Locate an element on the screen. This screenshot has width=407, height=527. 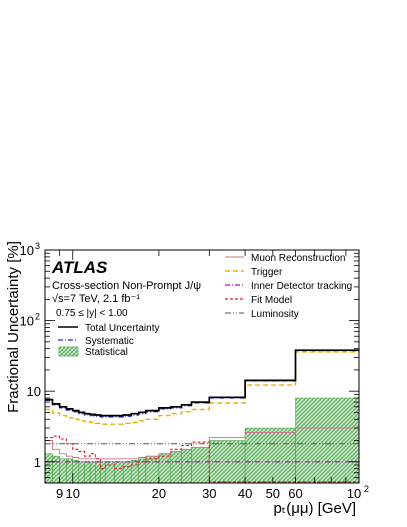
legend-label-muon-reconstruction: Muon Reconstruction is located at coordinates (298, 258).